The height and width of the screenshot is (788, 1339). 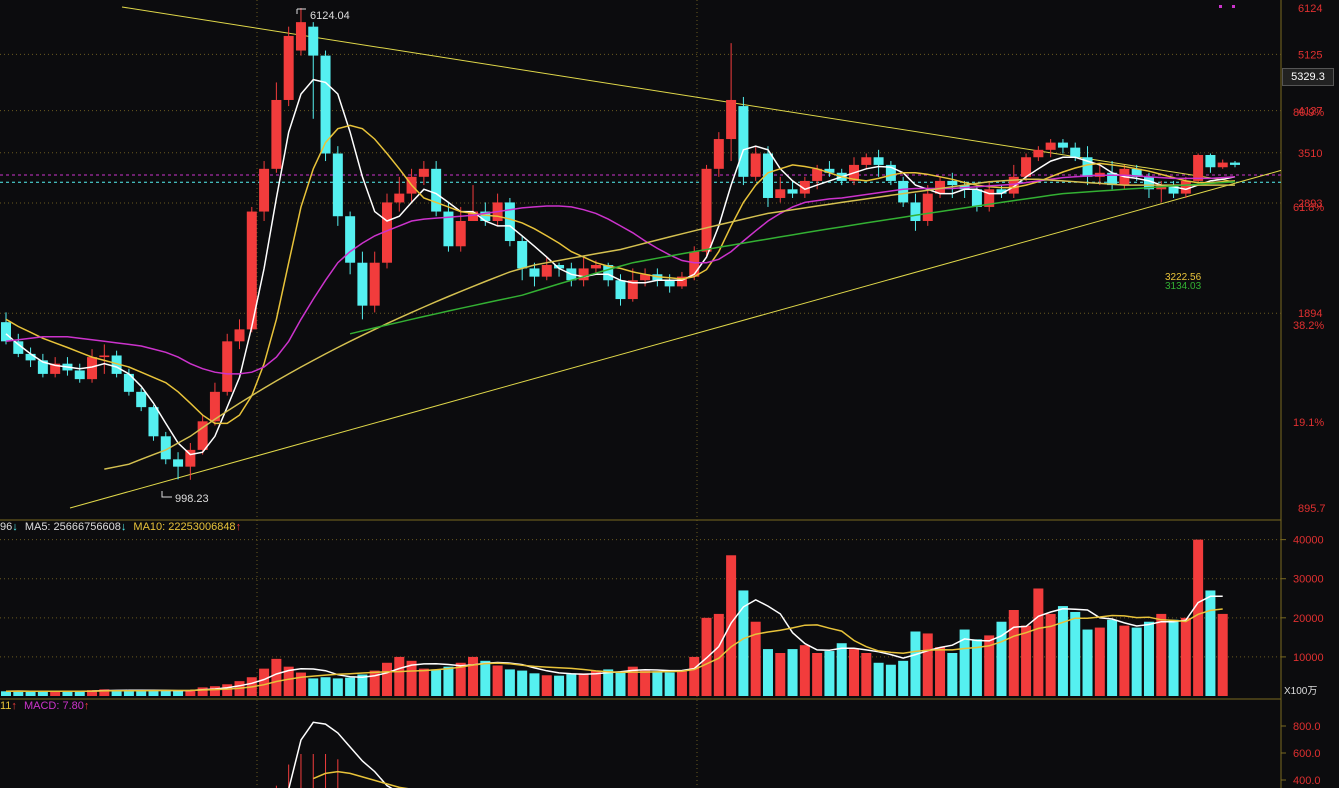 I want to click on price-tick-label: 3510, so click(x=1310, y=154).